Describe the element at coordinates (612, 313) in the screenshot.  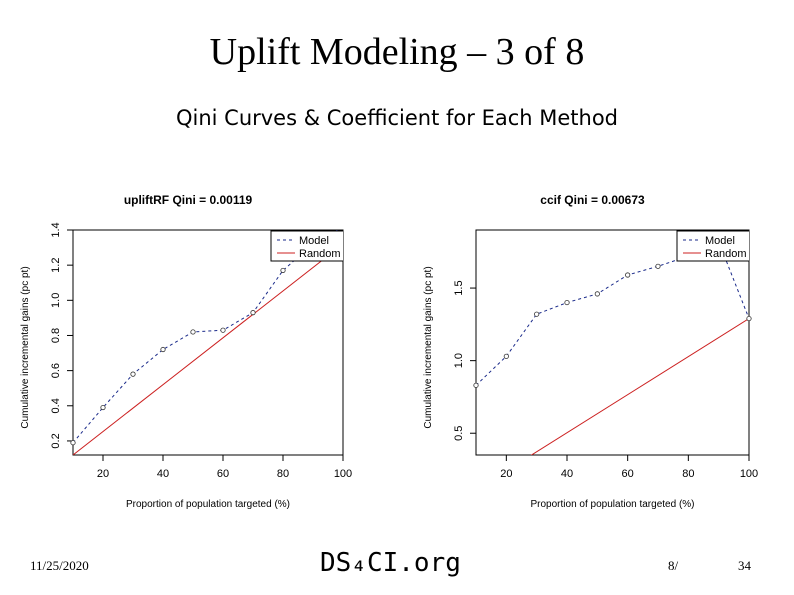
I see `series-model-line` at that location.